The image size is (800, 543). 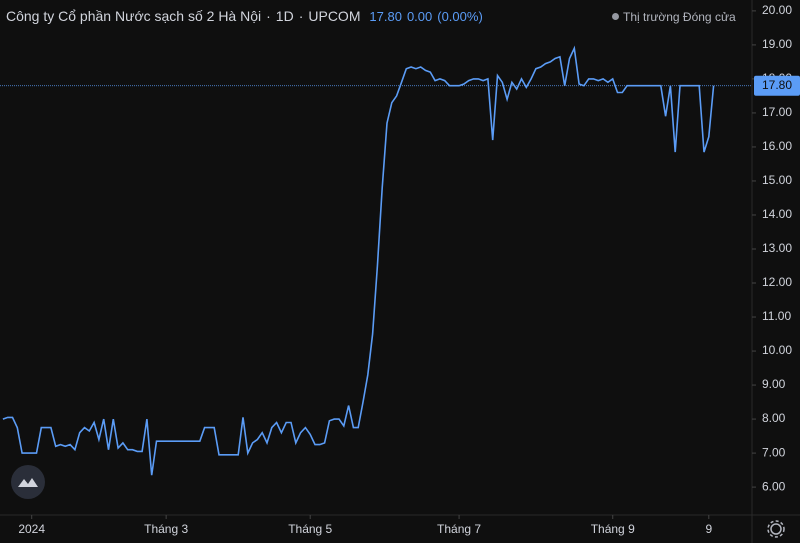 I want to click on y-tick-label: 9.00, so click(x=774, y=384).